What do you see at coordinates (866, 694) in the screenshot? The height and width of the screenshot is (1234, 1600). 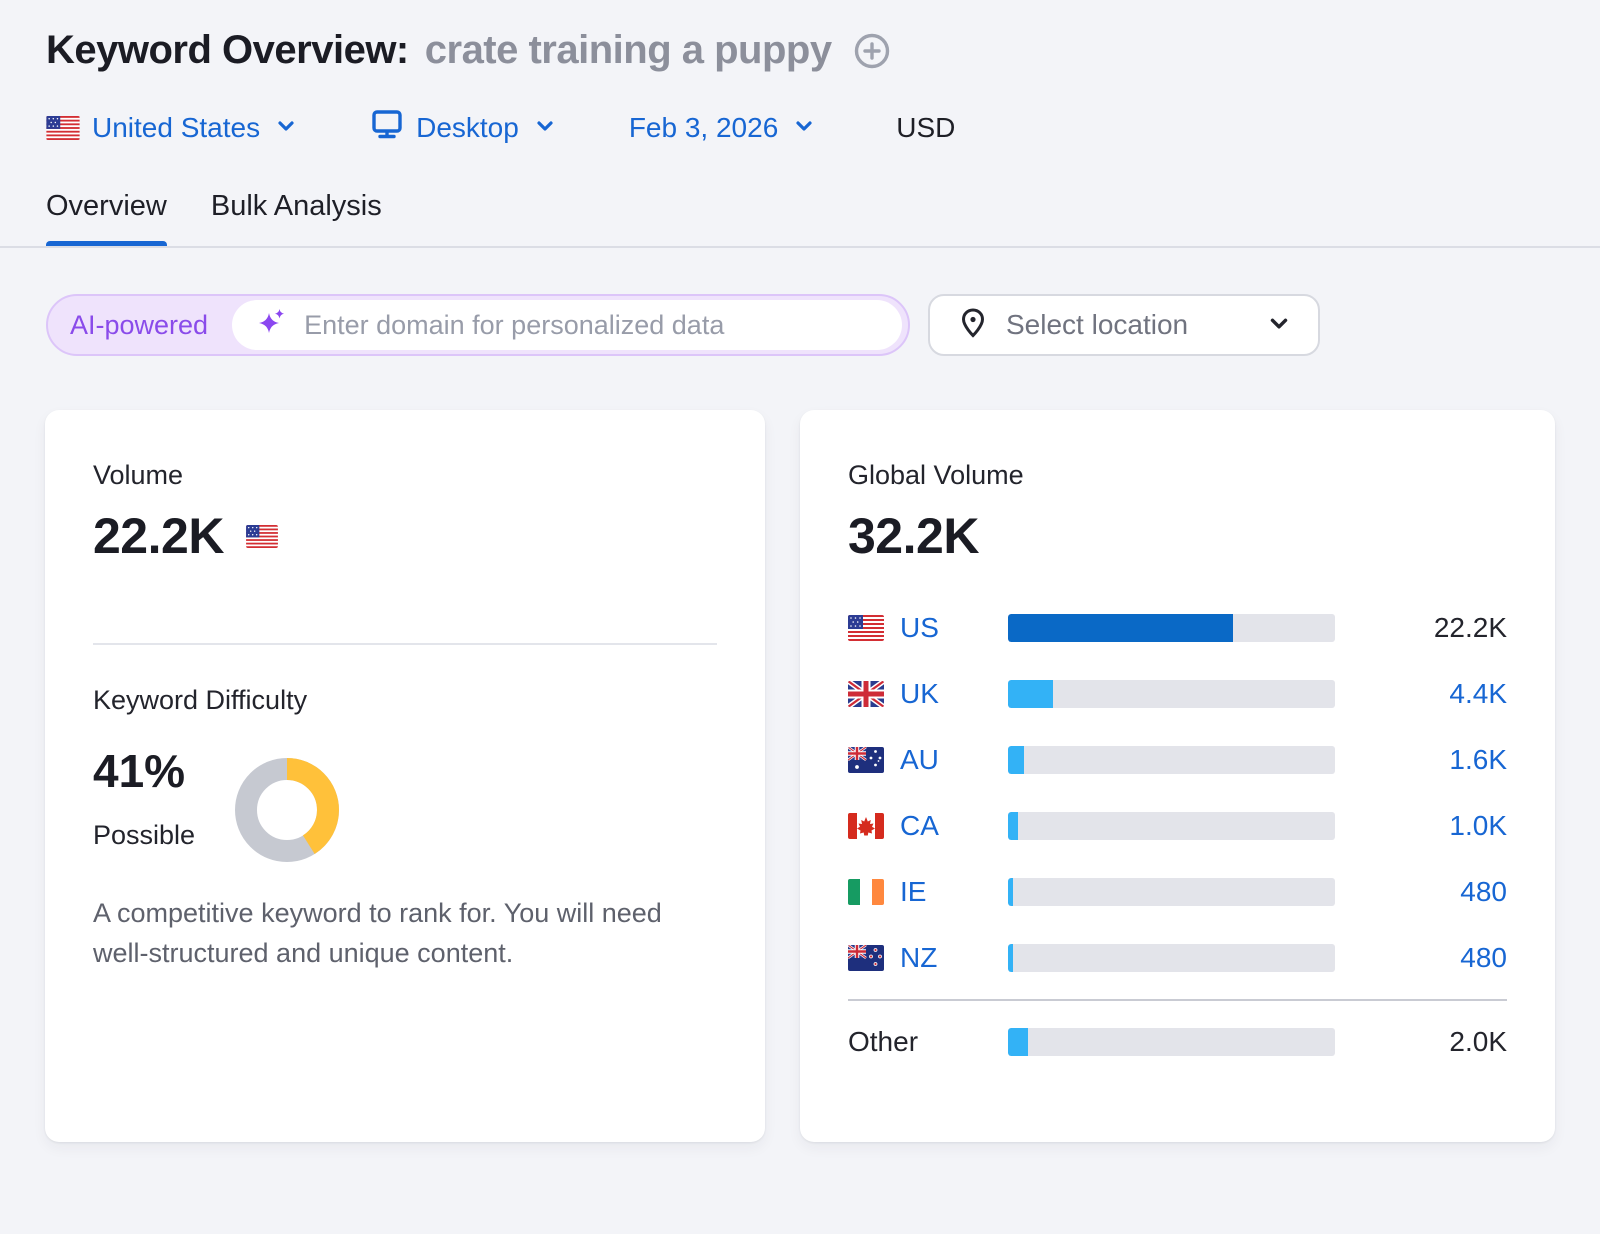 I see `uk-flag-icon` at bounding box center [866, 694].